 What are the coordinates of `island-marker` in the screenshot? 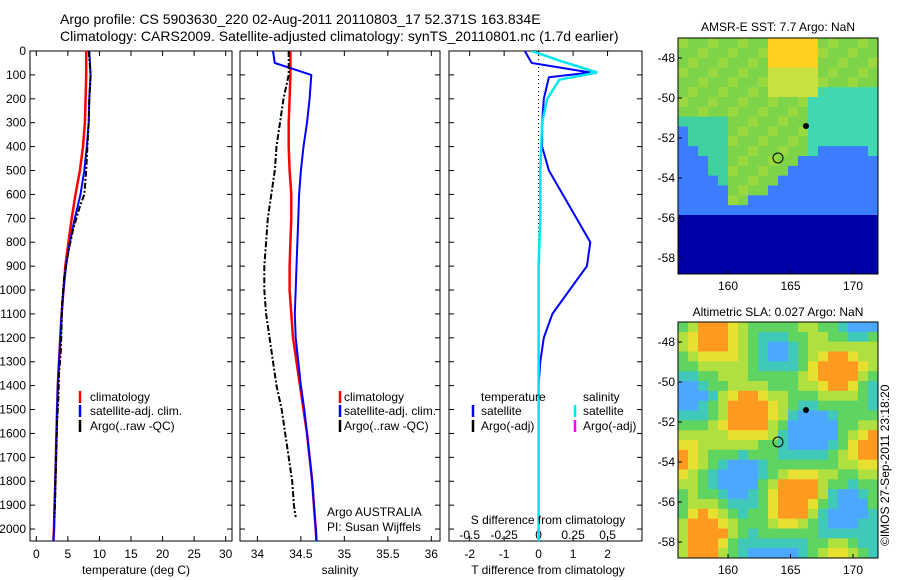 It's located at (806, 410).